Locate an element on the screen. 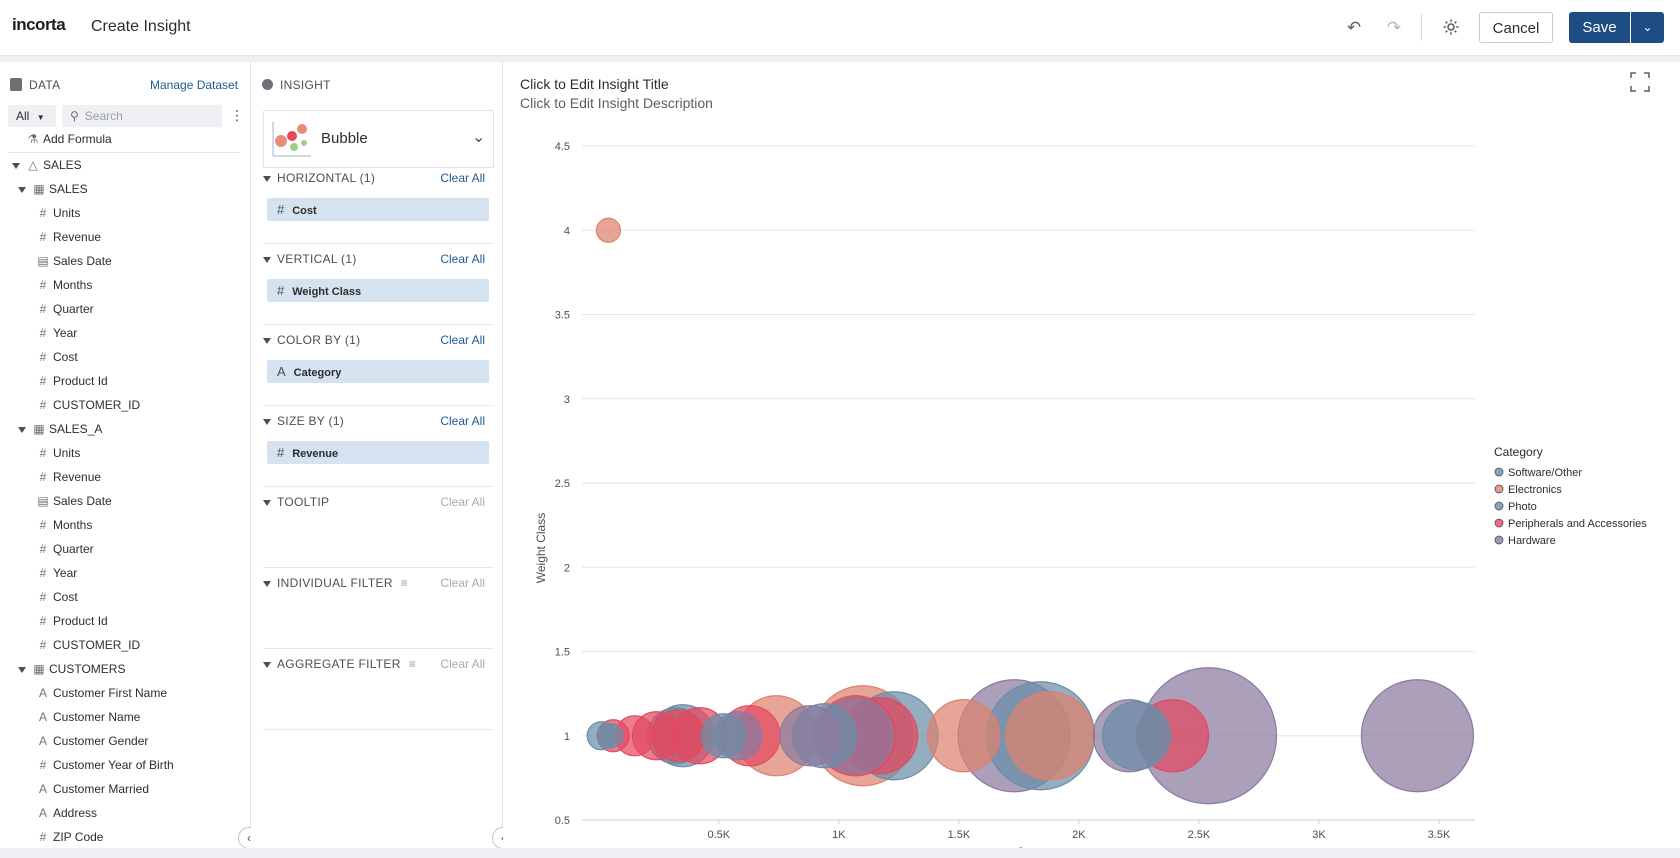 Image resolution: width=1680 pixels, height=858 pixels. field-item: A Customer Married is located at coordinates (92, 789).